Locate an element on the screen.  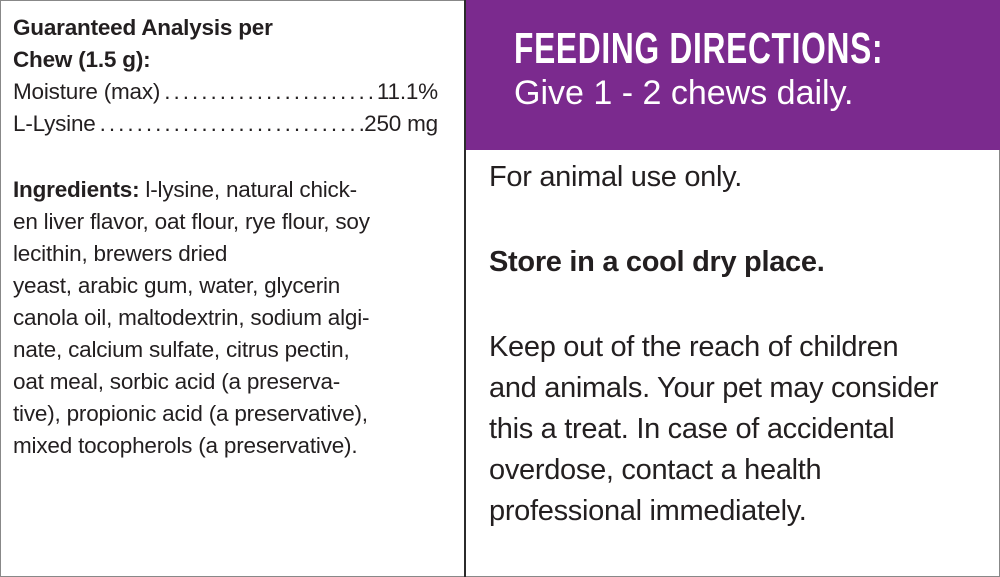
ingredients-line: Ingredients: l-lysine, natural chick- is located at coordinates (225, 190).